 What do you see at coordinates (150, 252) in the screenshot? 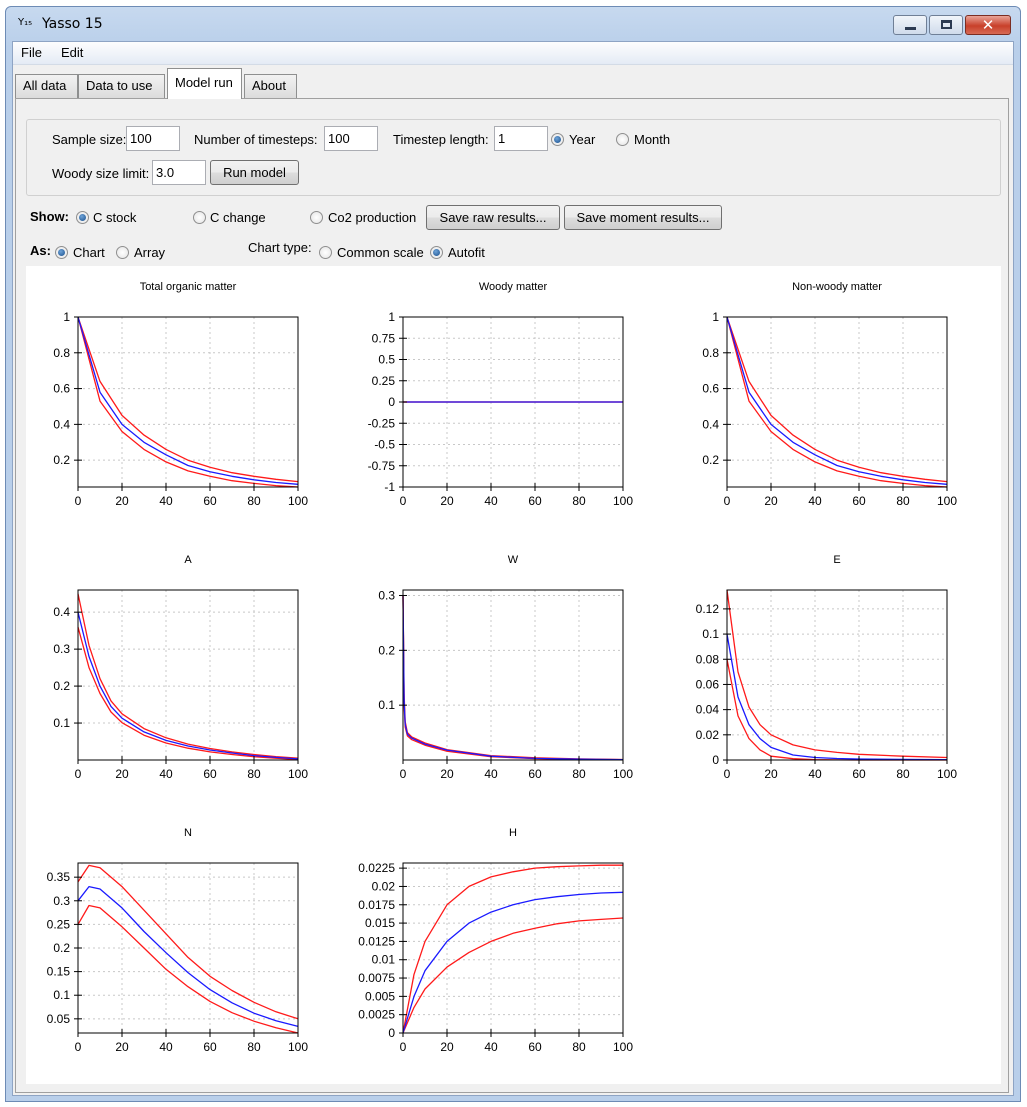
I see `array-label: Array` at bounding box center [150, 252].